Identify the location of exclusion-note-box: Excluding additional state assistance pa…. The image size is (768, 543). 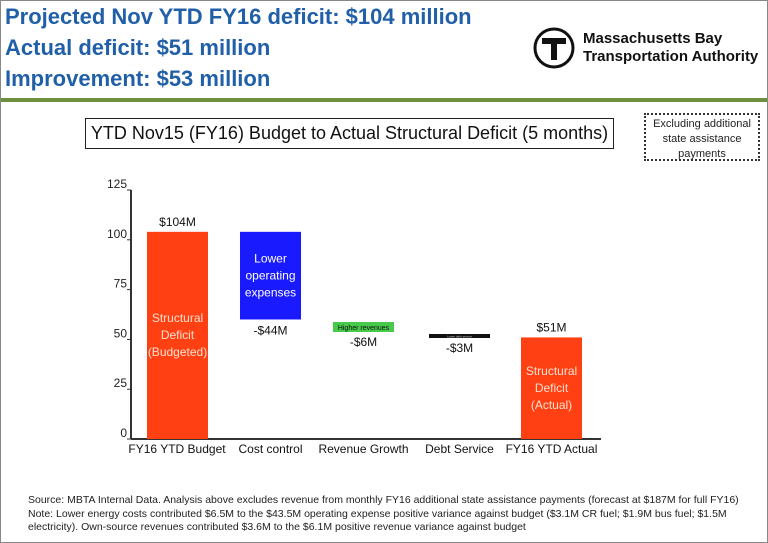
(702, 137).